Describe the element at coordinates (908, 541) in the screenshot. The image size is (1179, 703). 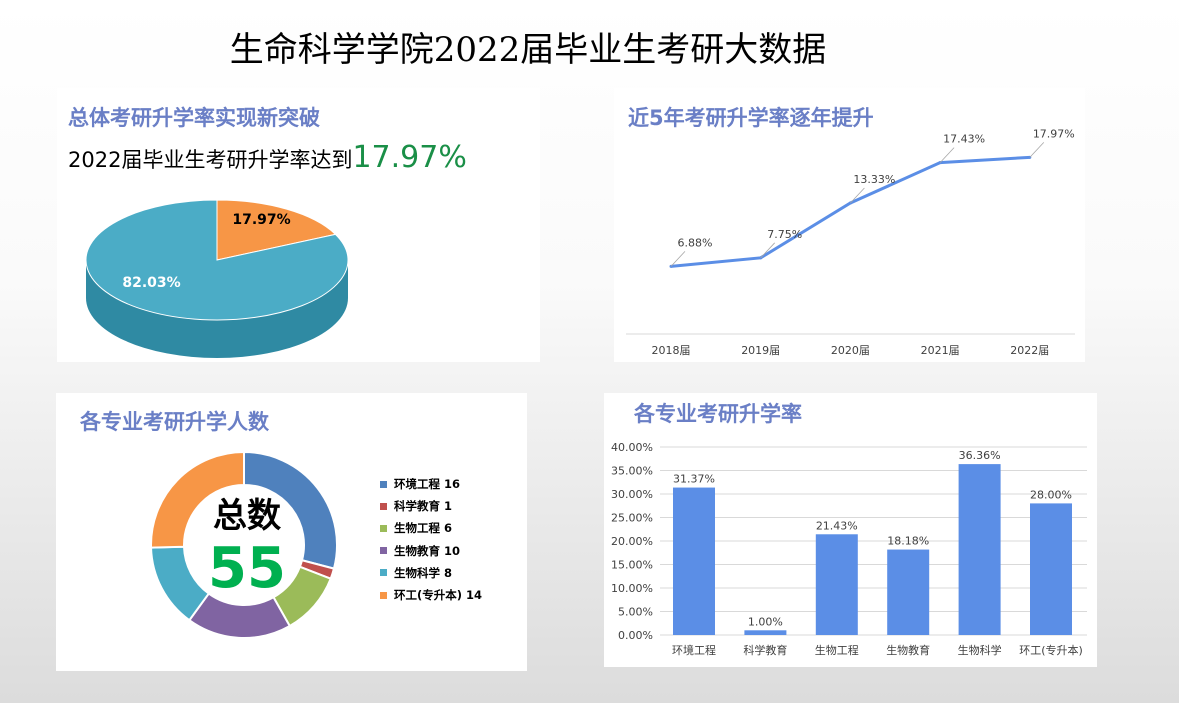
I see `bar-data-label: 18.18%` at that location.